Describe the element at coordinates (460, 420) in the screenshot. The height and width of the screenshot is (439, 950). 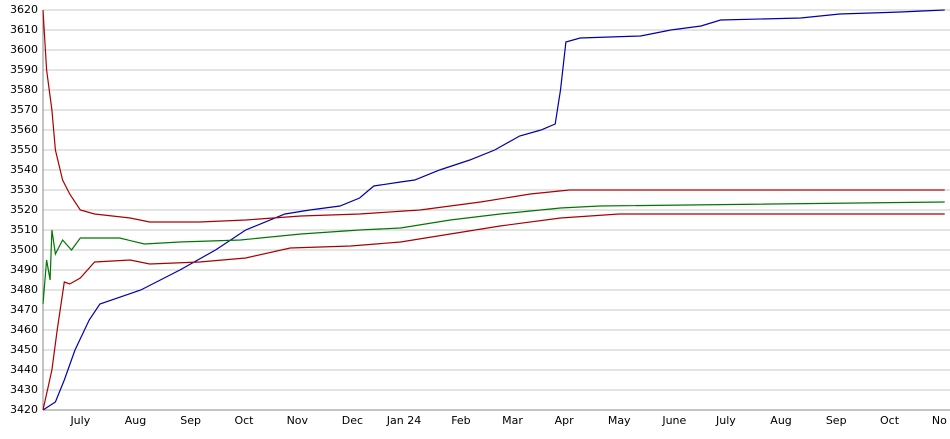
I see `x-tick-label: Feb` at that location.